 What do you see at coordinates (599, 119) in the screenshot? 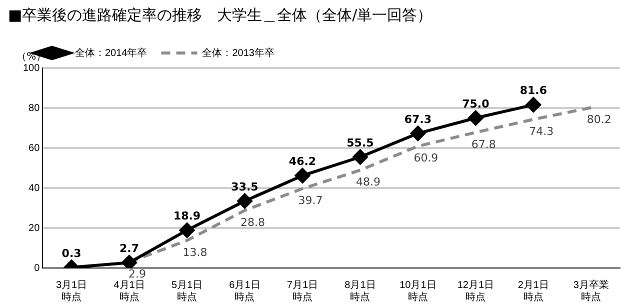
I see `data-label: 80.2` at bounding box center [599, 119].